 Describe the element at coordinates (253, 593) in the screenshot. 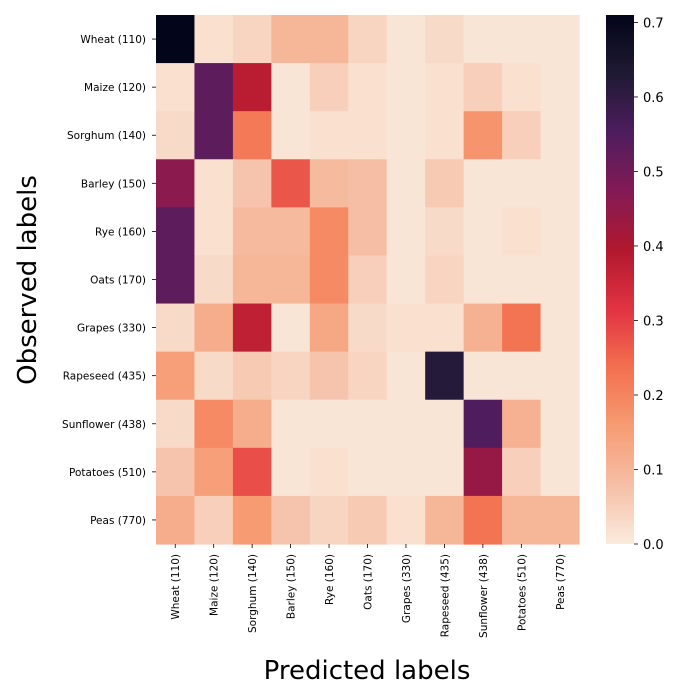

I see `x-tick-label: Sorghum (140)` at that location.